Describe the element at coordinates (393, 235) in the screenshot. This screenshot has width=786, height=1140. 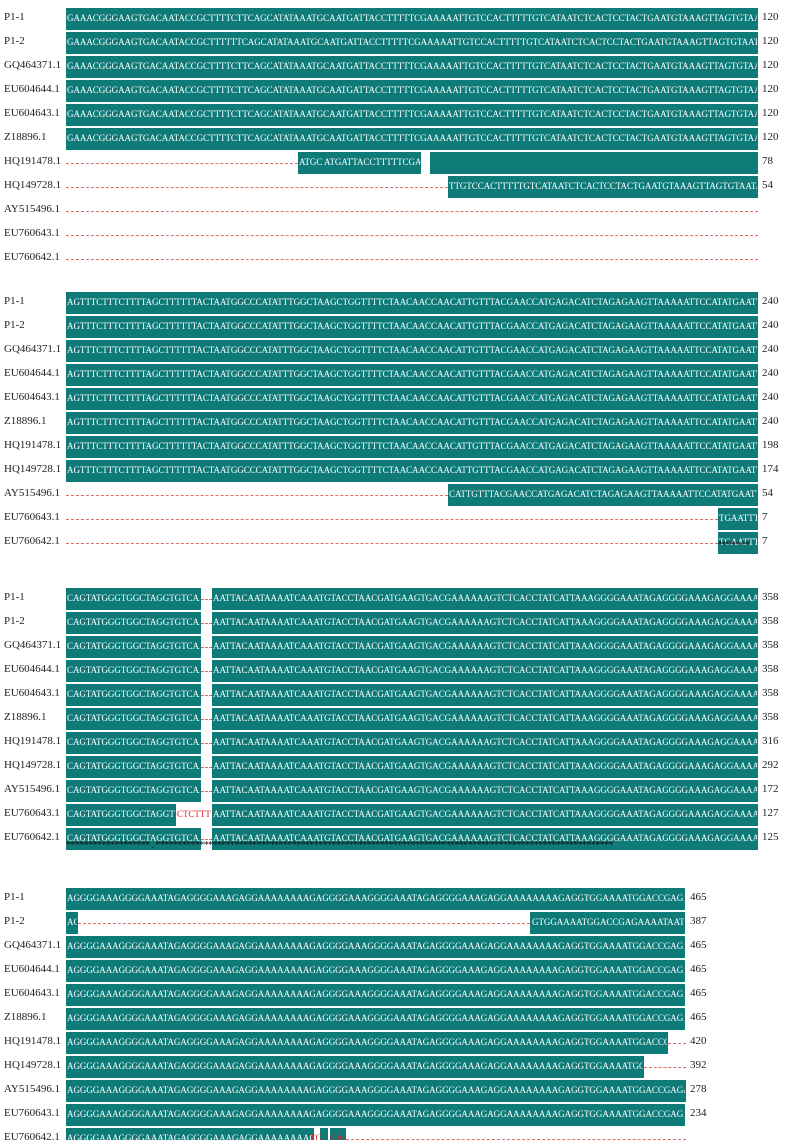
I see `alignment-row: EU760643.1` at that location.